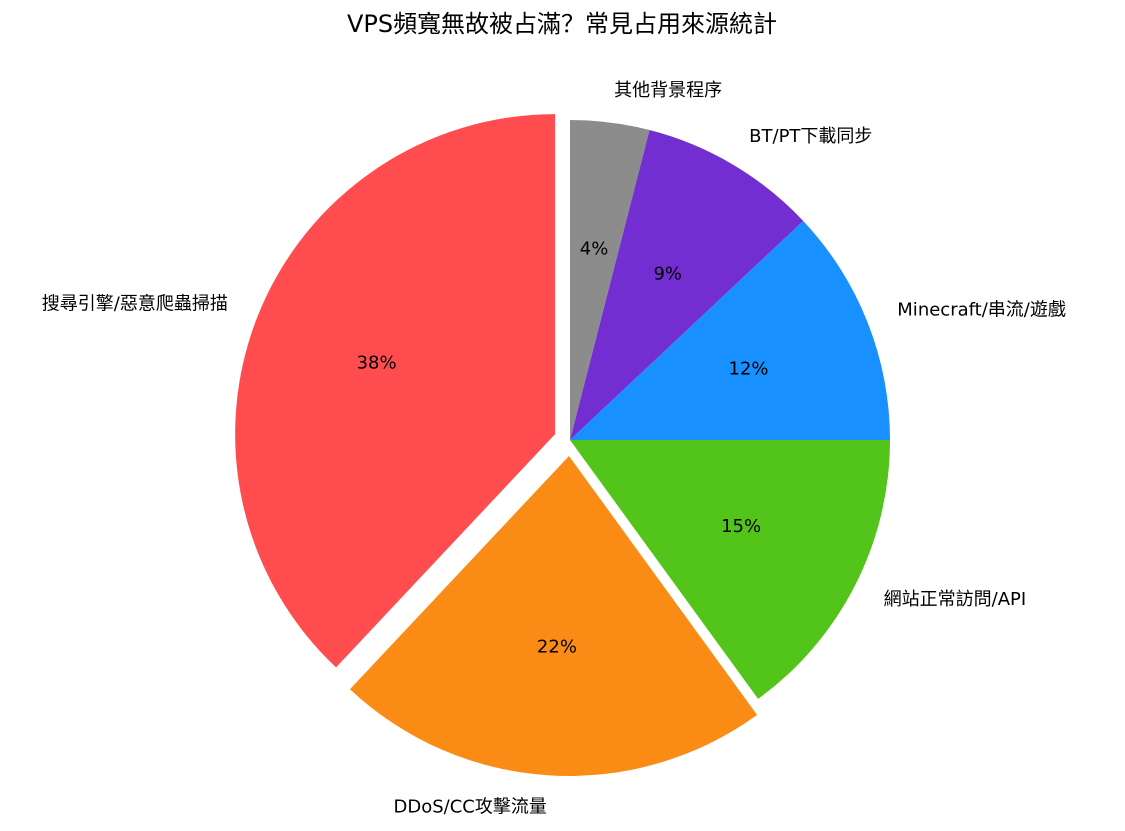 This screenshot has height=831, width=1125. Describe the element at coordinates (810, 136) in the screenshot. I see `slice-label: BT/PT下載同步` at that location.